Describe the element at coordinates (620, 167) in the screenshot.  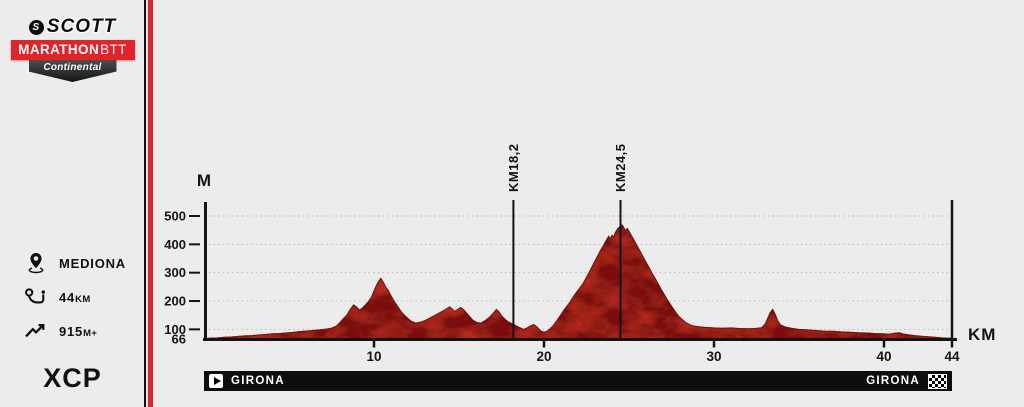
I see `km-marker-label: KM24,5` at that location.